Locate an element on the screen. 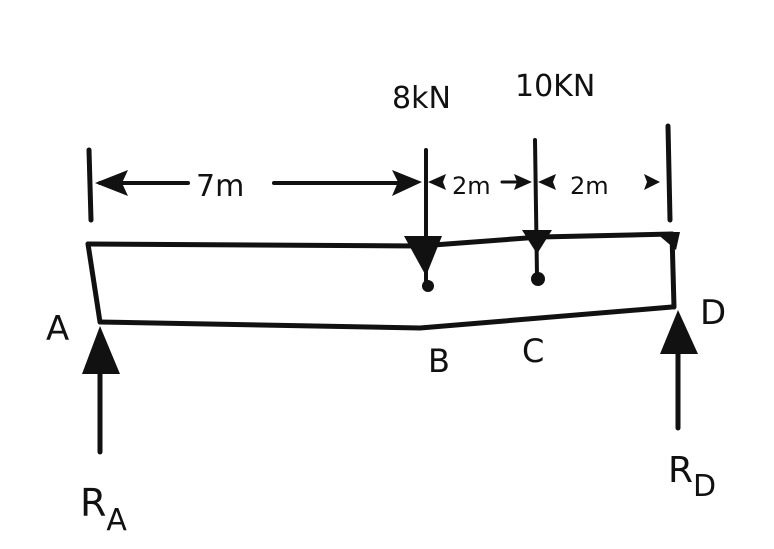  dim-arrowhead-left is located at coordinates (111, 183).